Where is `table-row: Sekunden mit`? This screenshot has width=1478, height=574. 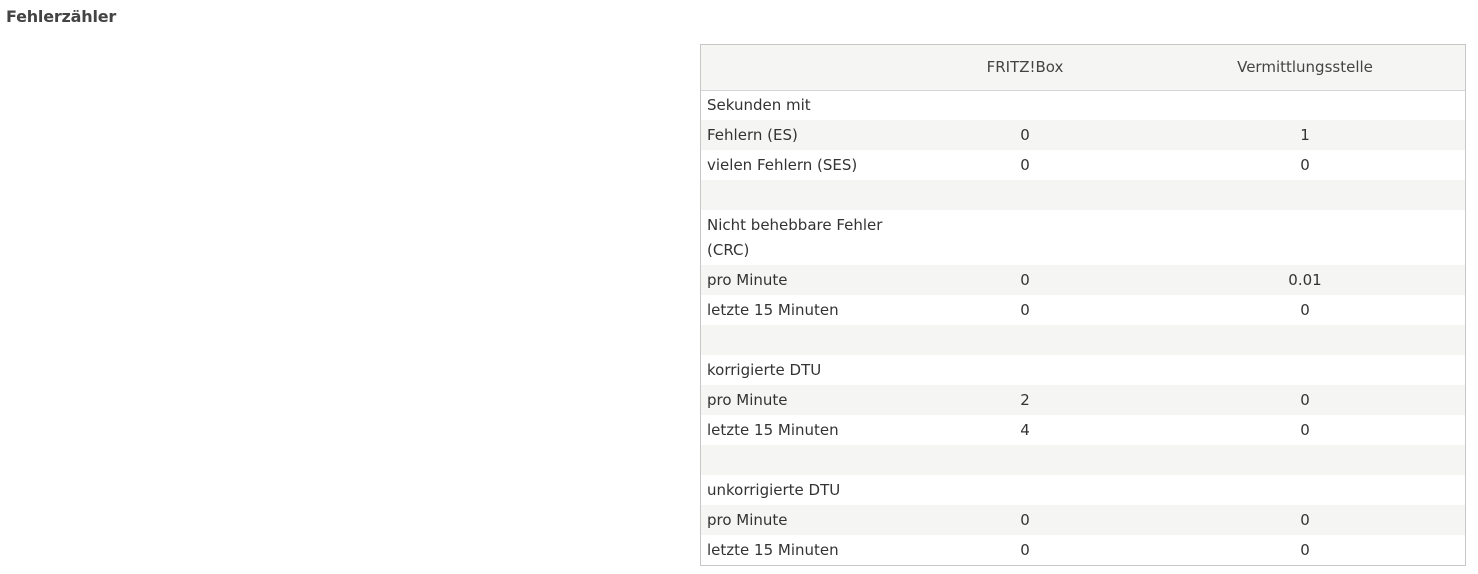 table-row: Sekunden mit is located at coordinates (1083, 105).